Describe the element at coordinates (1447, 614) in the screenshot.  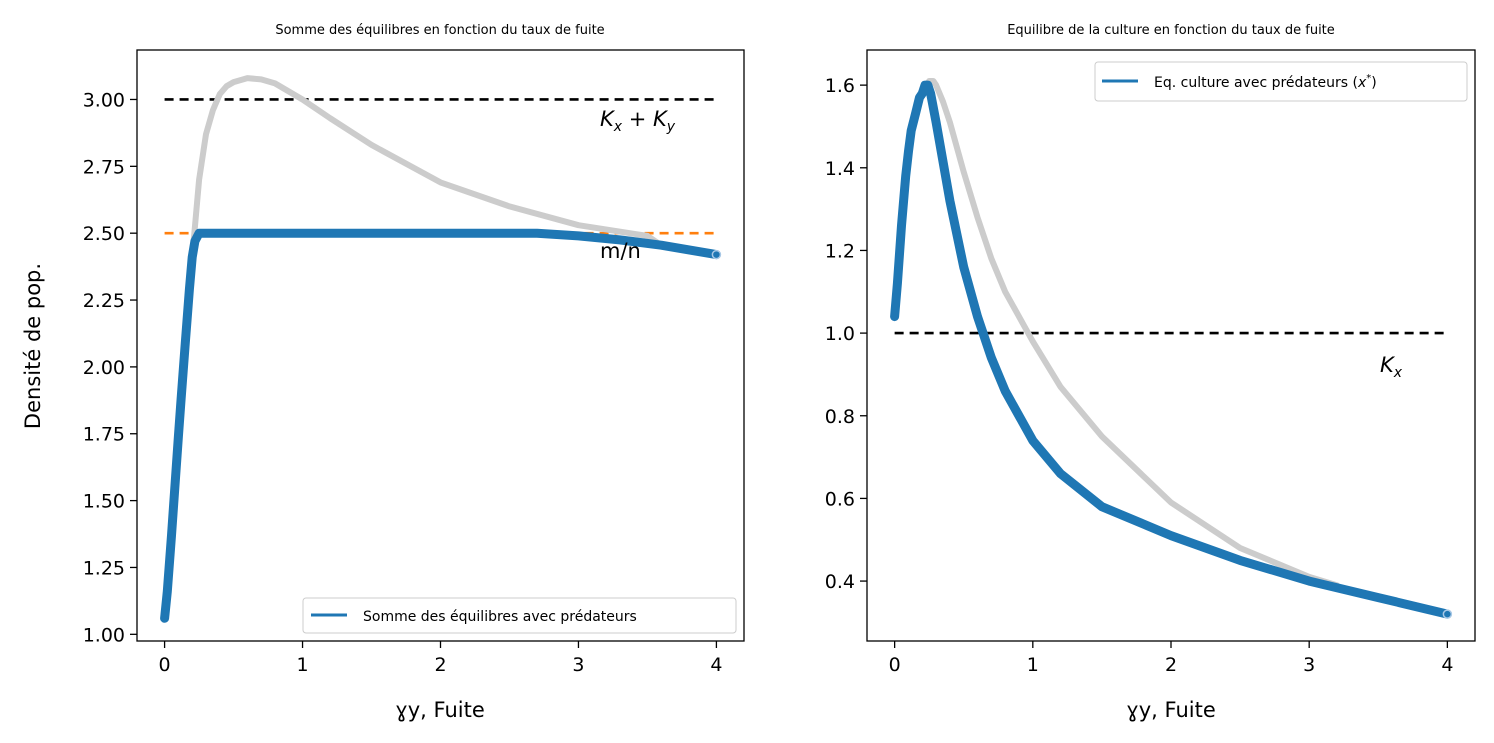
I see `right-chart-series-end-point` at that location.